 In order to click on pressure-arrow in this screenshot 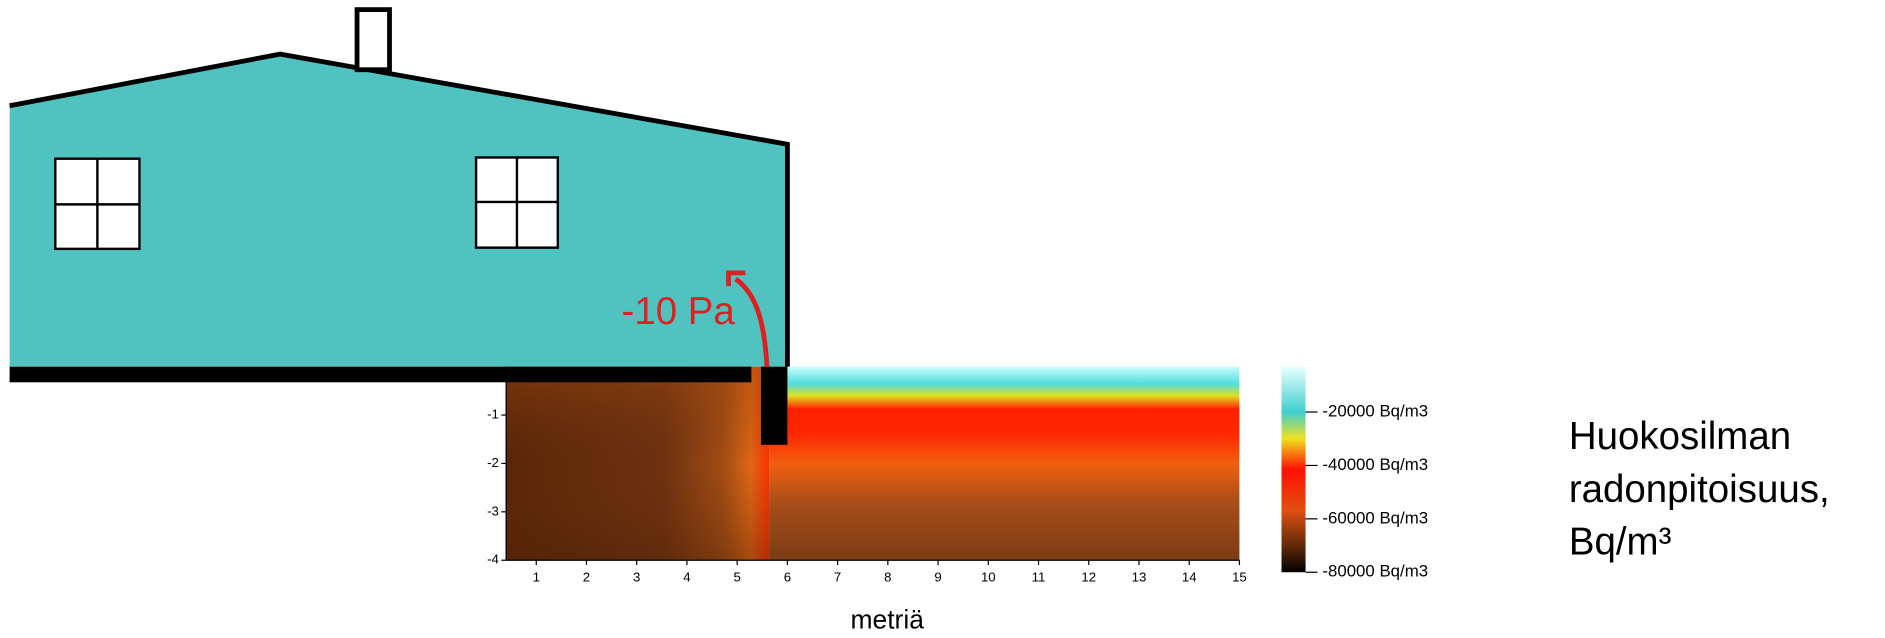, I will do `click(752, 321)`.